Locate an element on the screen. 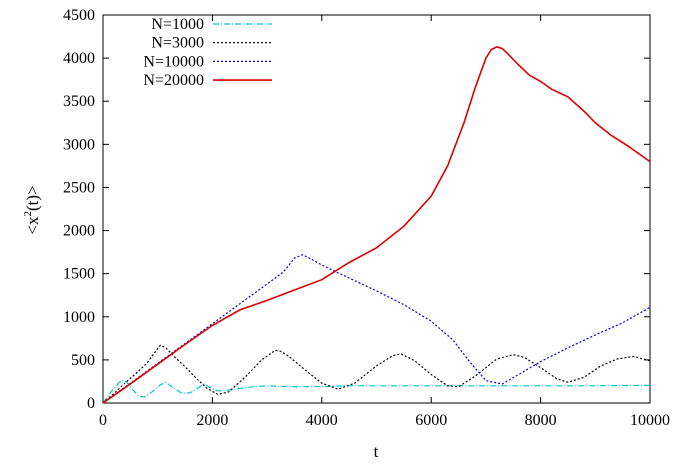 The image size is (693, 464). y-tick-label: 500 is located at coordinates (83, 360).